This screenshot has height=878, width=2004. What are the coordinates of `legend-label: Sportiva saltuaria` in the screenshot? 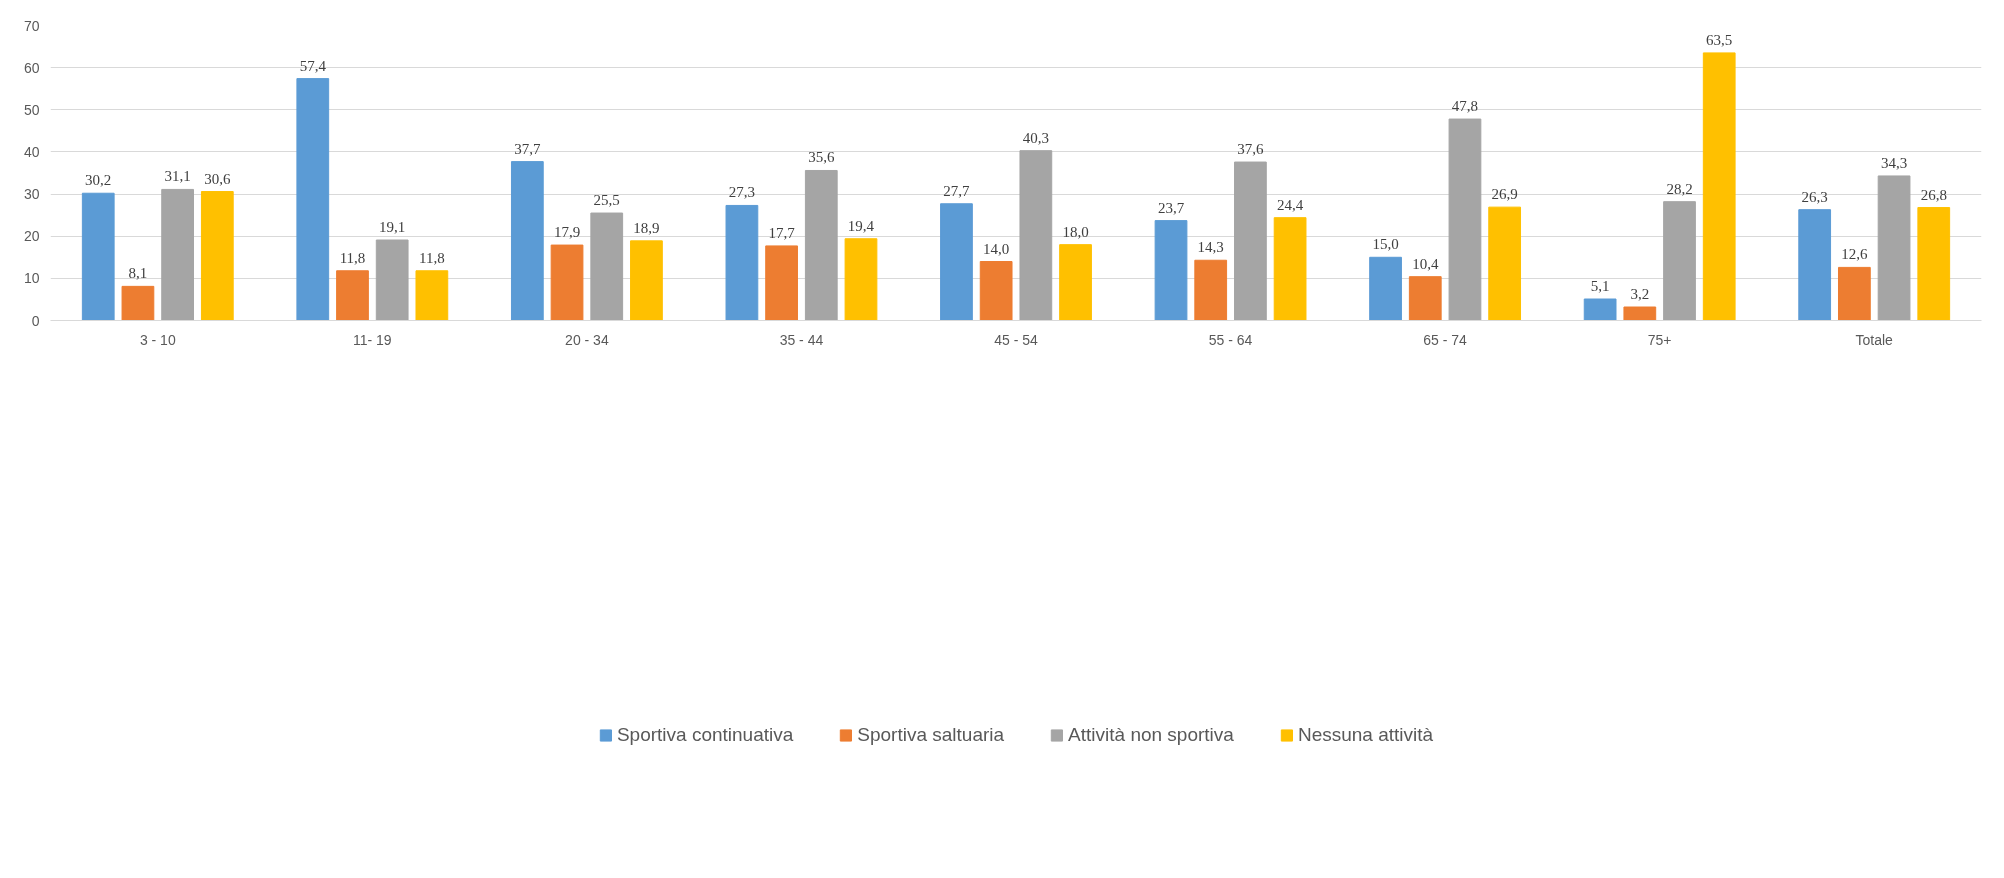 It's located at (931, 734).